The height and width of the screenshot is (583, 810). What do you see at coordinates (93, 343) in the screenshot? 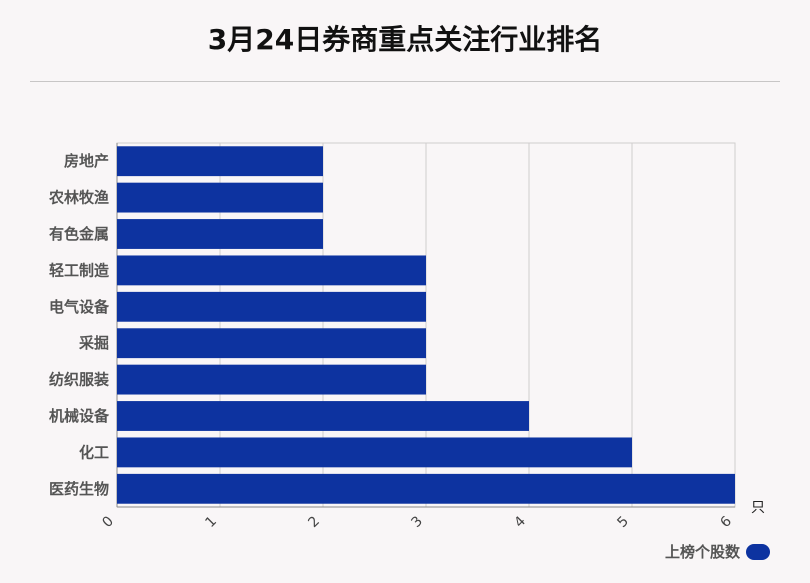
I see `category-label: 采掘` at bounding box center [93, 343].